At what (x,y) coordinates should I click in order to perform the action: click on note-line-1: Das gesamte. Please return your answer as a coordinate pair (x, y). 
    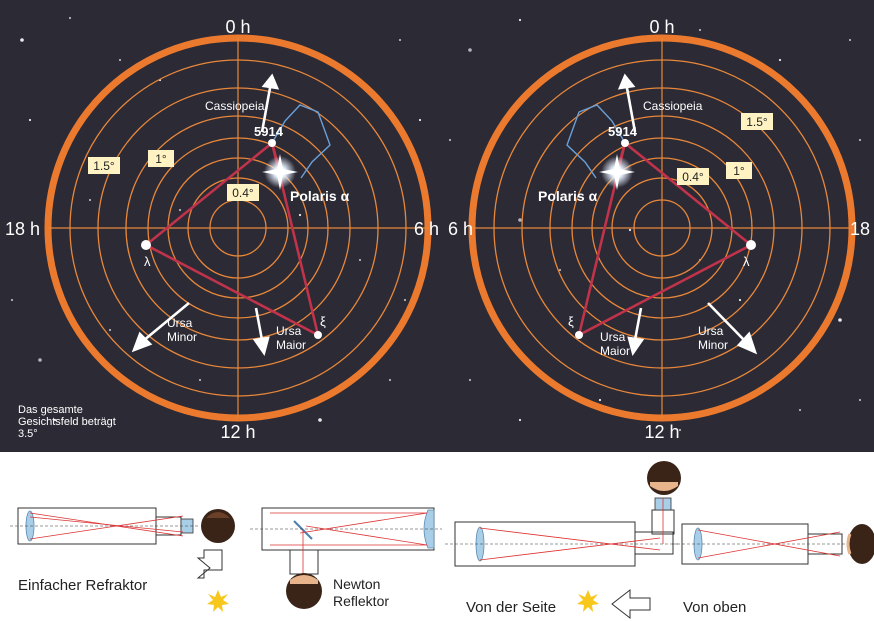
    Looking at the image, I should click on (50, 410).